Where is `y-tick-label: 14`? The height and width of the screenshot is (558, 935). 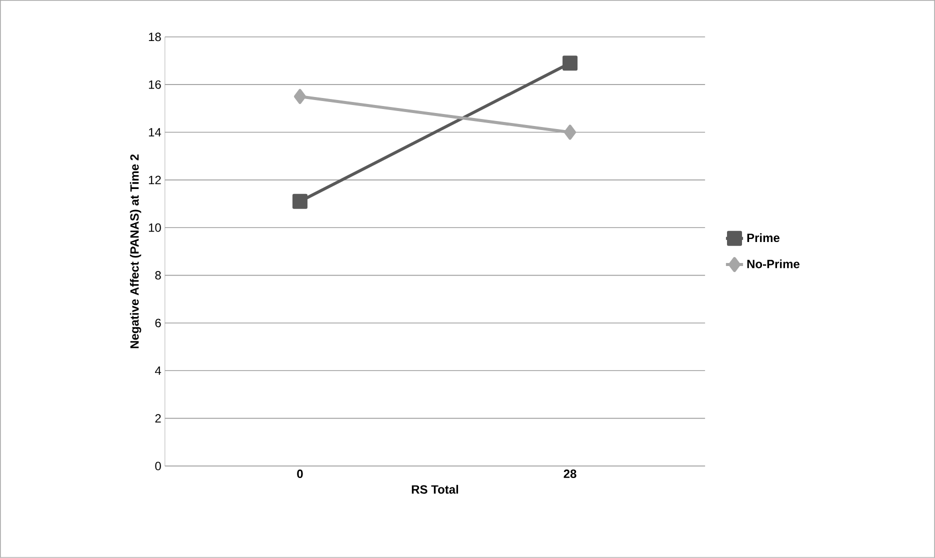
y-tick-label: 14 is located at coordinates (155, 132).